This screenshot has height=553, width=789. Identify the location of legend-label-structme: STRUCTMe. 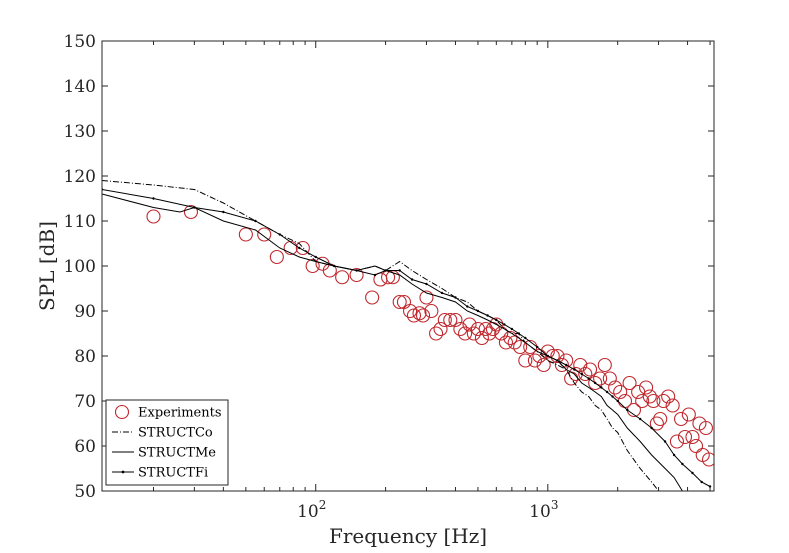
(177, 453).